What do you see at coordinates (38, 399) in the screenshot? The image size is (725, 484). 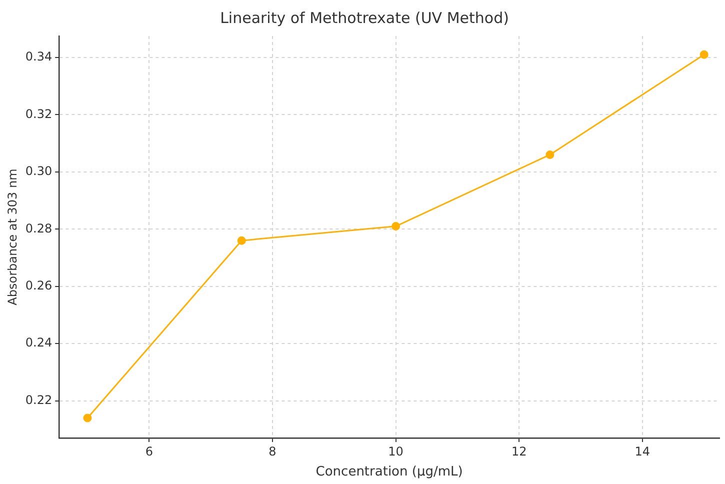 I see `y-tick-label: 0.22` at bounding box center [38, 399].